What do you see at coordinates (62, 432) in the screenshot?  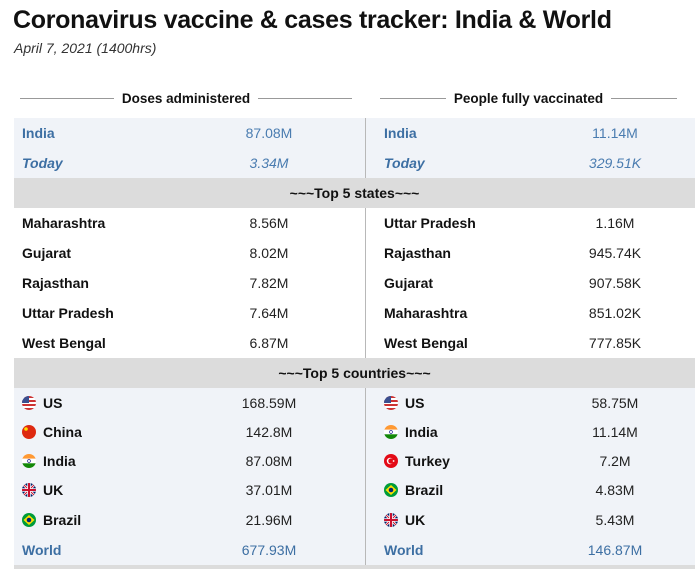 I see `country-left-label: China` at bounding box center [62, 432].